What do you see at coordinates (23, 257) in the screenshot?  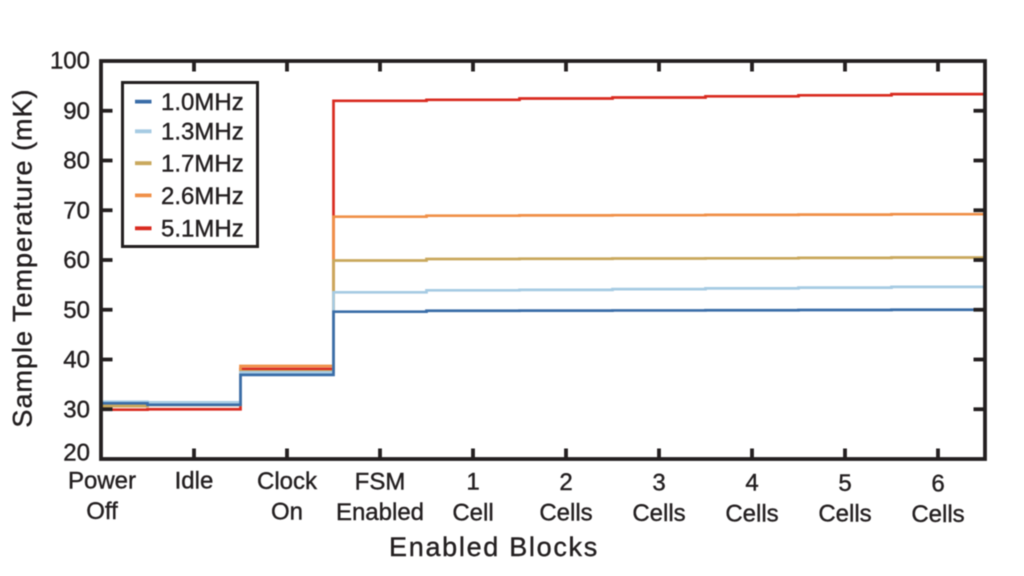 I see `svg-text: Sample Temperature (mK)` at bounding box center [23, 257].